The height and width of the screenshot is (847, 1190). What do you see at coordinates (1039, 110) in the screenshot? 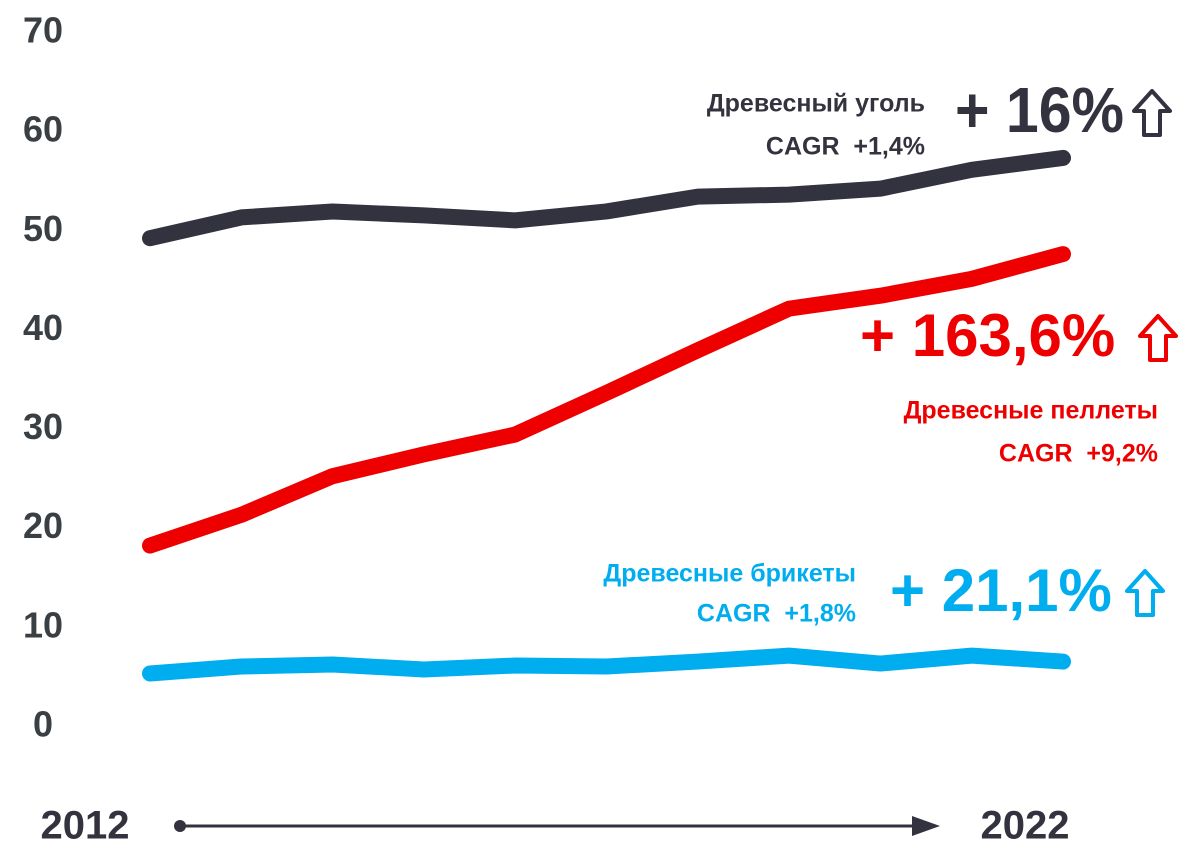
I see `growth-label: + 16%` at bounding box center [1039, 110].